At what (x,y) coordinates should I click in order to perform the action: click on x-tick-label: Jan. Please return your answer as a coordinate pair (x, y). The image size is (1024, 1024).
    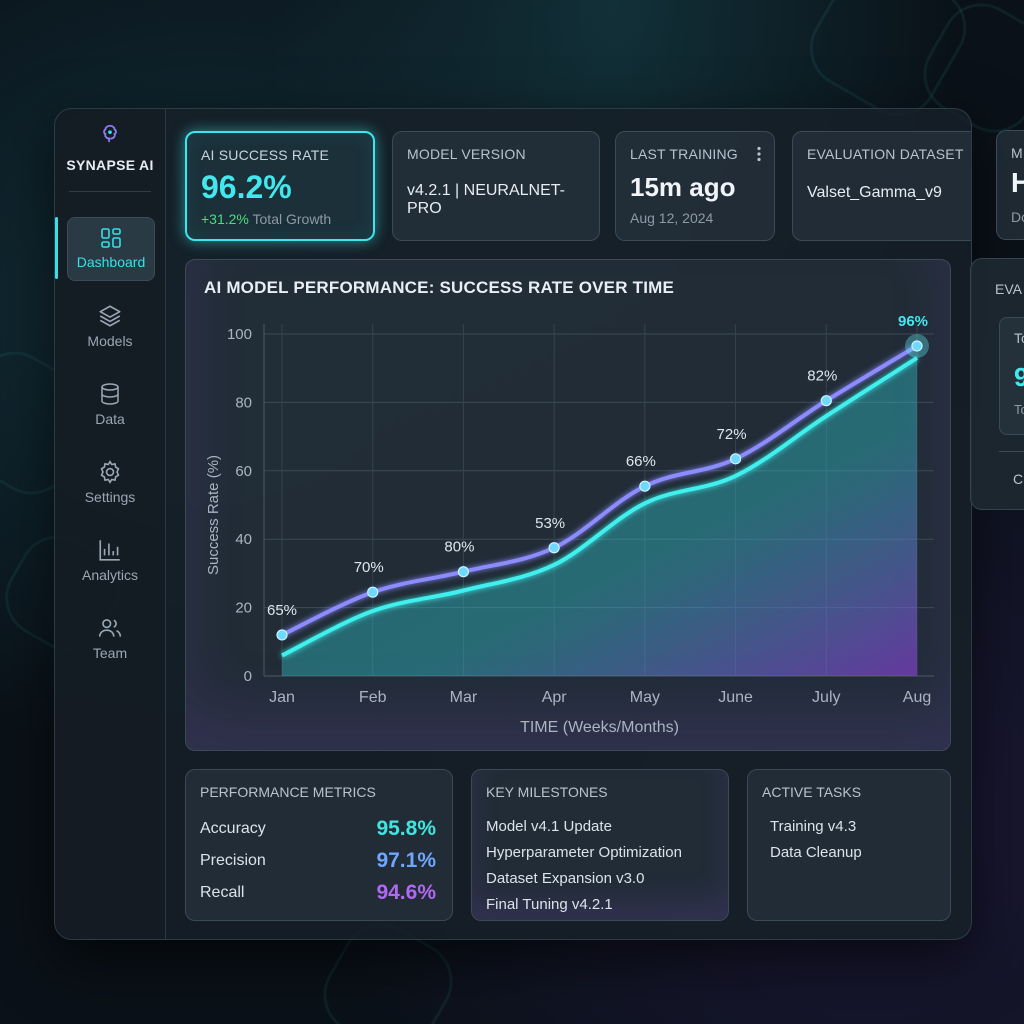
    Looking at the image, I should click on (282, 697).